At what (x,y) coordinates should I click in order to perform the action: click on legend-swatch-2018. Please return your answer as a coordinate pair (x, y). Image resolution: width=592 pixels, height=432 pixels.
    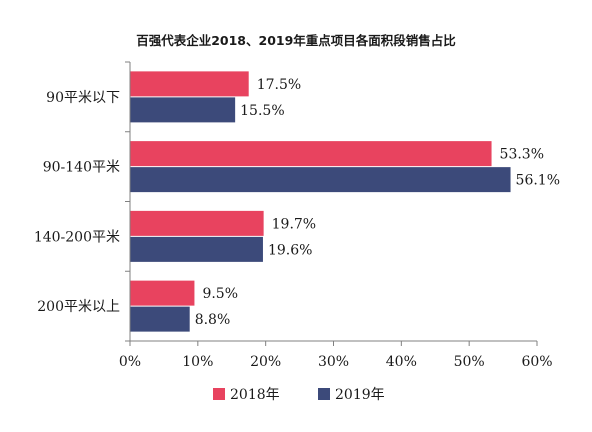
    Looking at the image, I should click on (219, 394).